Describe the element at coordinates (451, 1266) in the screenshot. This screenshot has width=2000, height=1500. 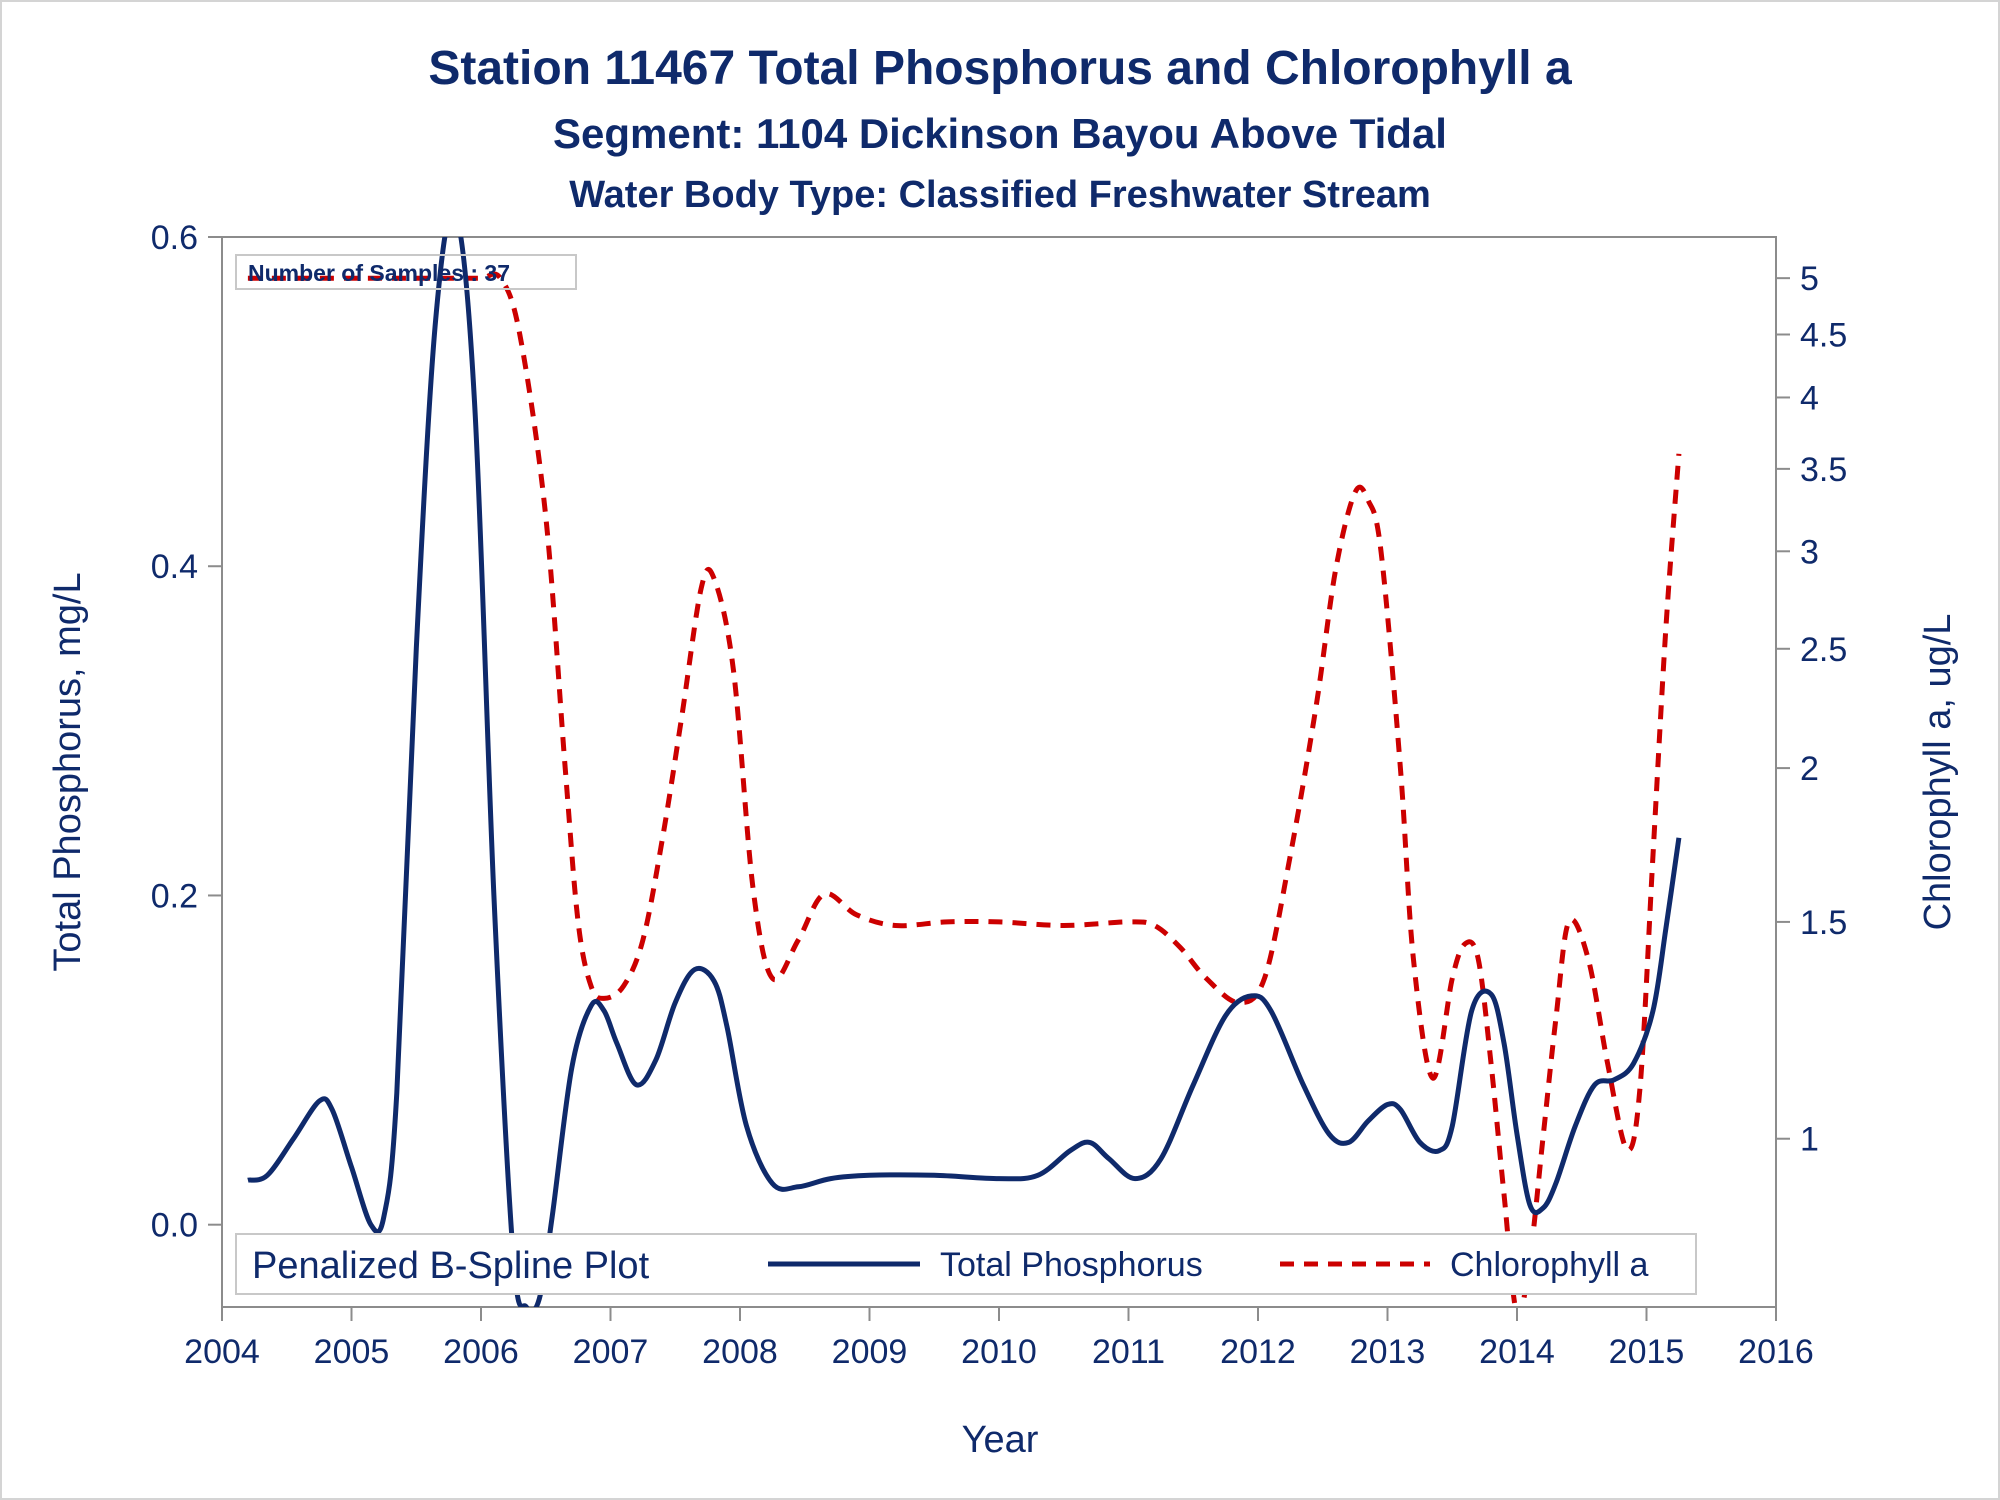
I see `legend-title: Penalized B-Spline Plot` at that location.